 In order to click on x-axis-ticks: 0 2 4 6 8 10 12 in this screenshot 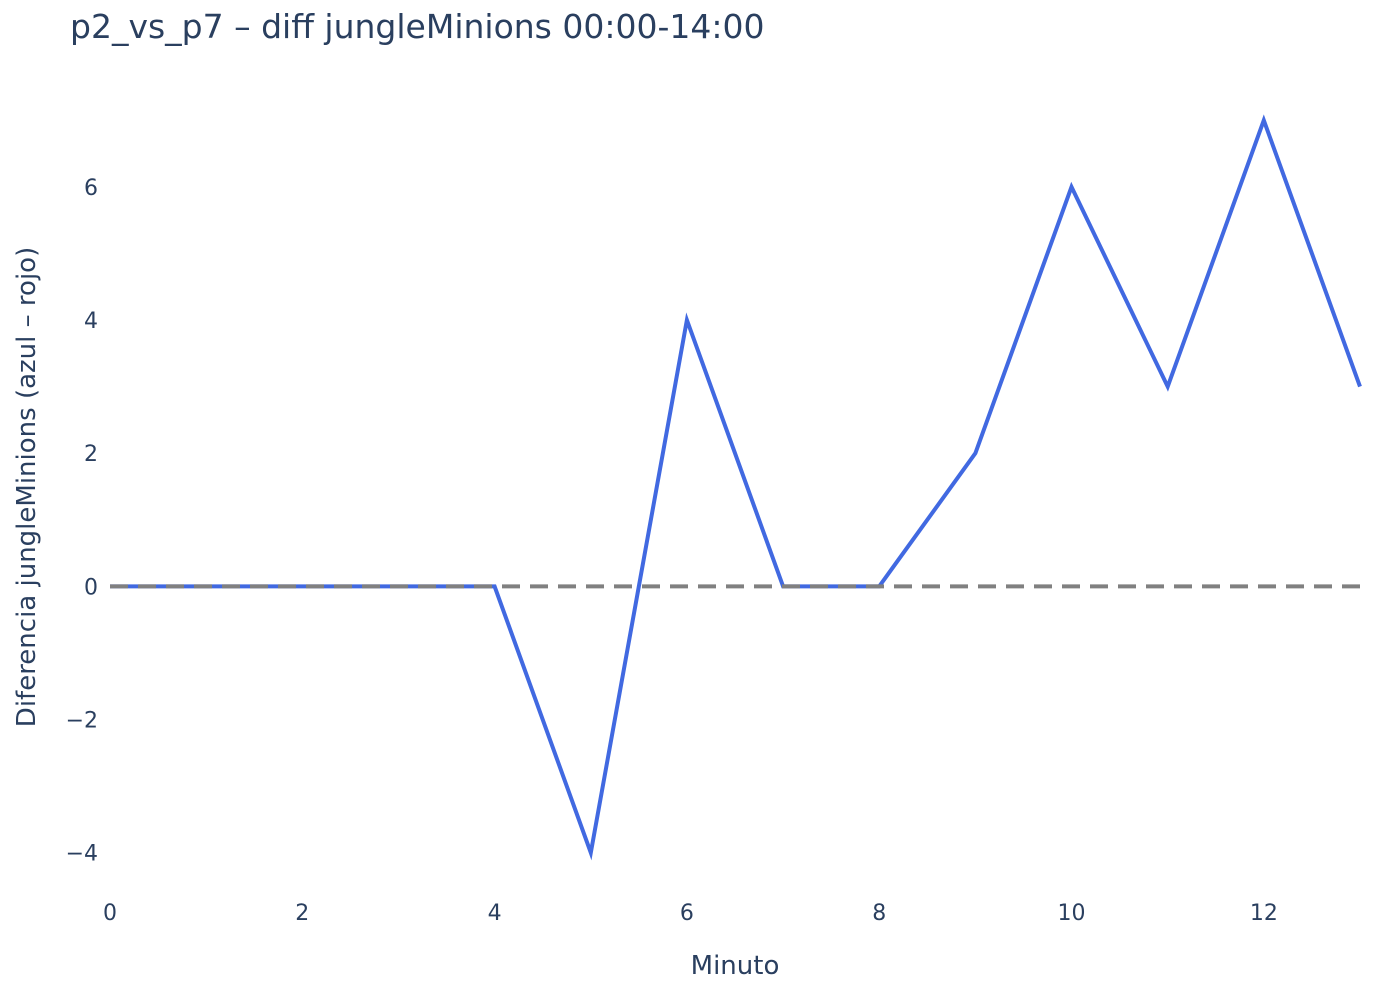, I will do `click(690, 913)`.